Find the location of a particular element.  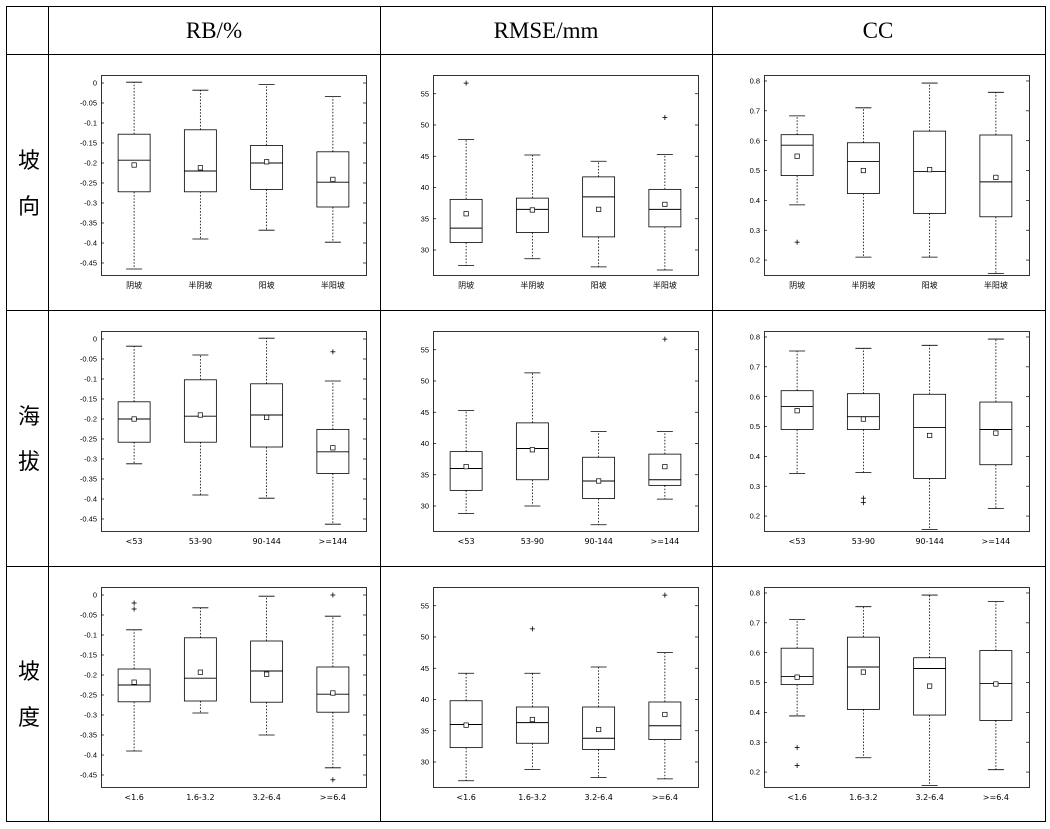

boxplot-rmse-aspect: 55 50 45 40 35 30 阴坡 半阴坡 阳坡 半阳坡 is located at coordinates (560, 182).